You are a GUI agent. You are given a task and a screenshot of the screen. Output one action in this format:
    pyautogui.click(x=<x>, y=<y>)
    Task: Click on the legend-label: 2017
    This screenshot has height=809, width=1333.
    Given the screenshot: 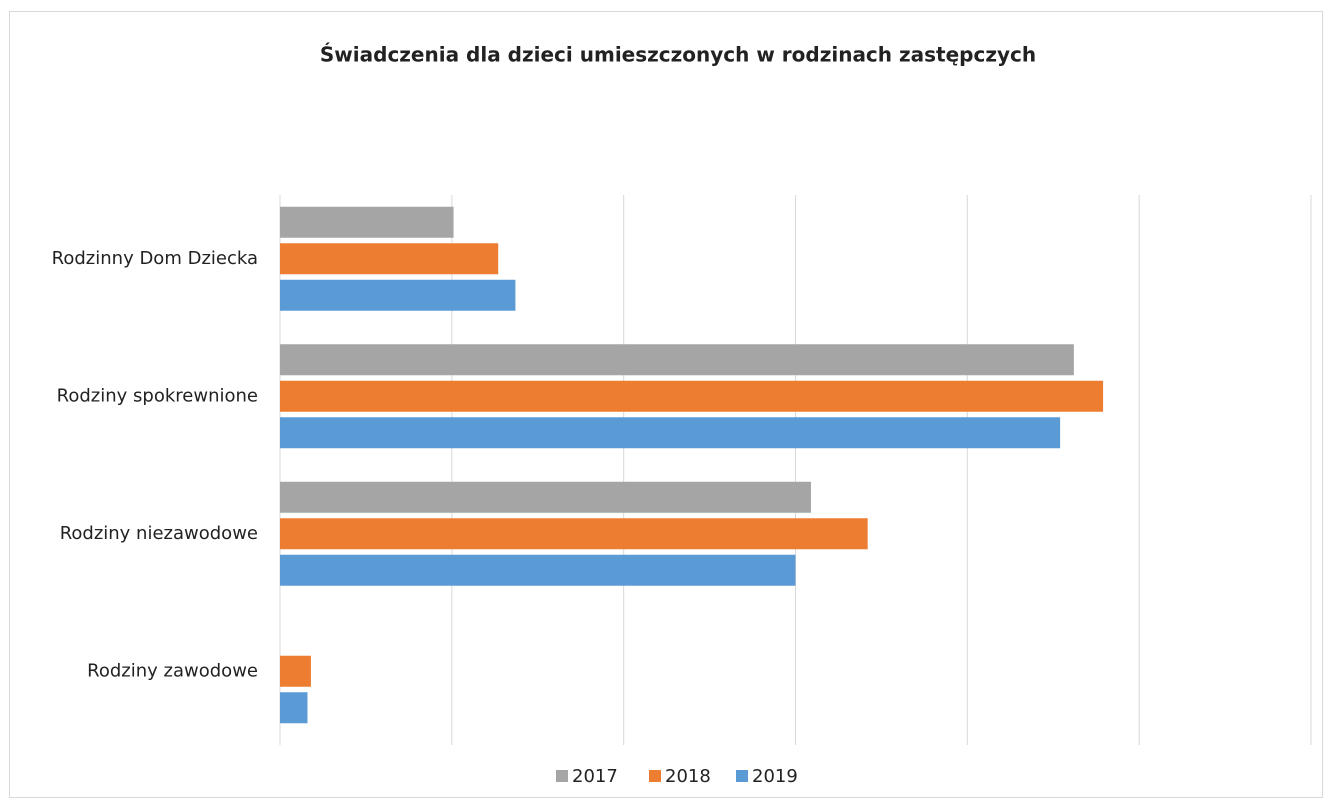 What is the action you would take?
    pyautogui.click(x=595, y=776)
    